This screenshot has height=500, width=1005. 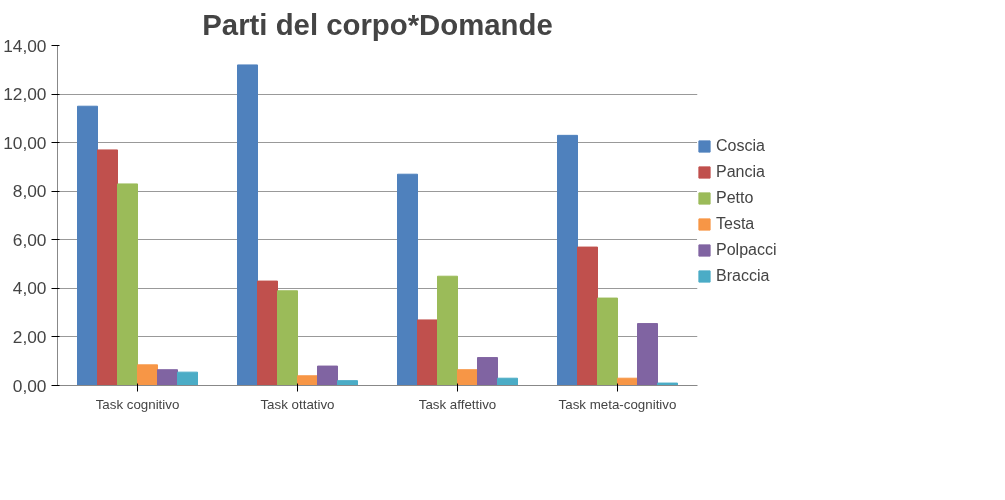 What do you see at coordinates (740, 172) in the screenshot?
I see `legend-label: Pancia` at bounding box center [740, 172].